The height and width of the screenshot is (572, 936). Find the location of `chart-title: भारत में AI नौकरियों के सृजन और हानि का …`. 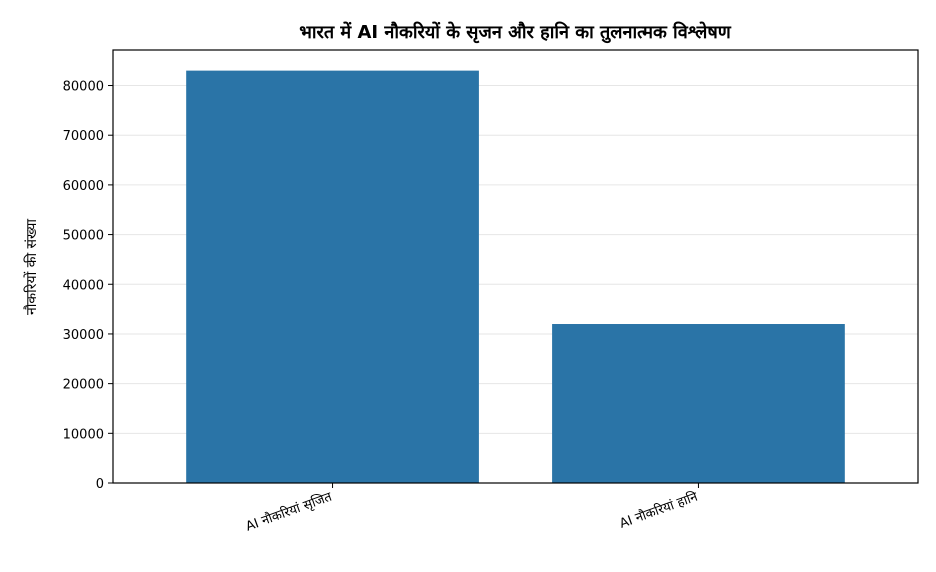

chart-title: भारत में AI नौकरियों के सृजन और हानि का … is located at coordinates (515, 32).